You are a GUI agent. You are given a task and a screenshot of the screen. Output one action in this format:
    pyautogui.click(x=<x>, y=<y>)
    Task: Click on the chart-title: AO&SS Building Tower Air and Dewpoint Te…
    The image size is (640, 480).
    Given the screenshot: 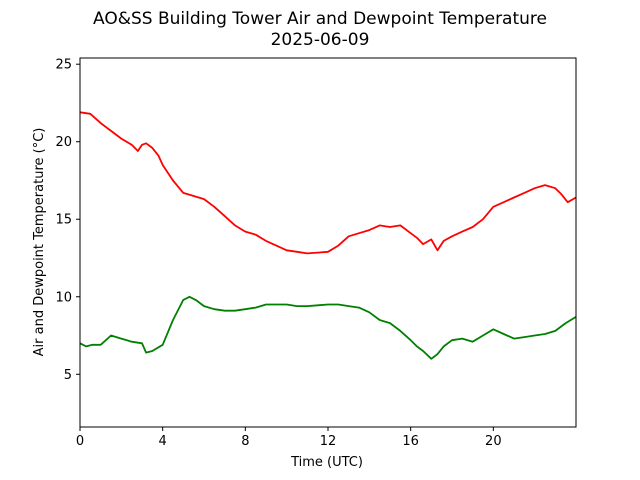 What is the action you would take?
    pyautogui.click(x=320, y=19)
    